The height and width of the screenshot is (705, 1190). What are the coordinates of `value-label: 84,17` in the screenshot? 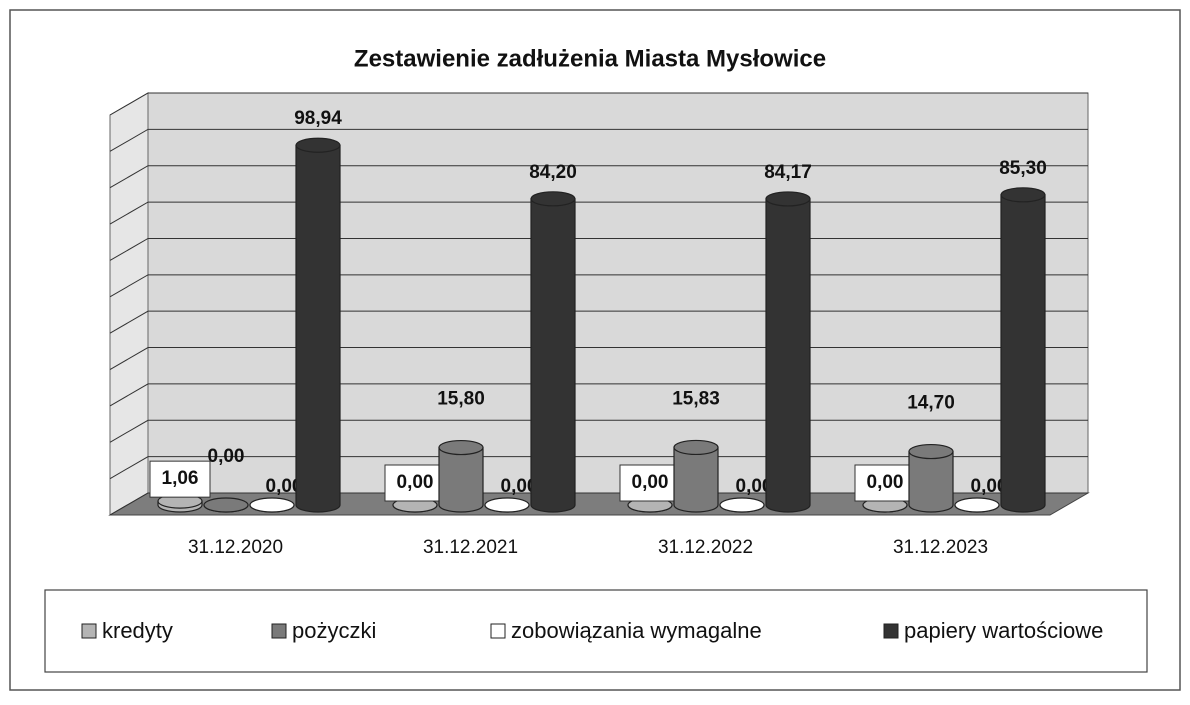 It's located at (788, 172).